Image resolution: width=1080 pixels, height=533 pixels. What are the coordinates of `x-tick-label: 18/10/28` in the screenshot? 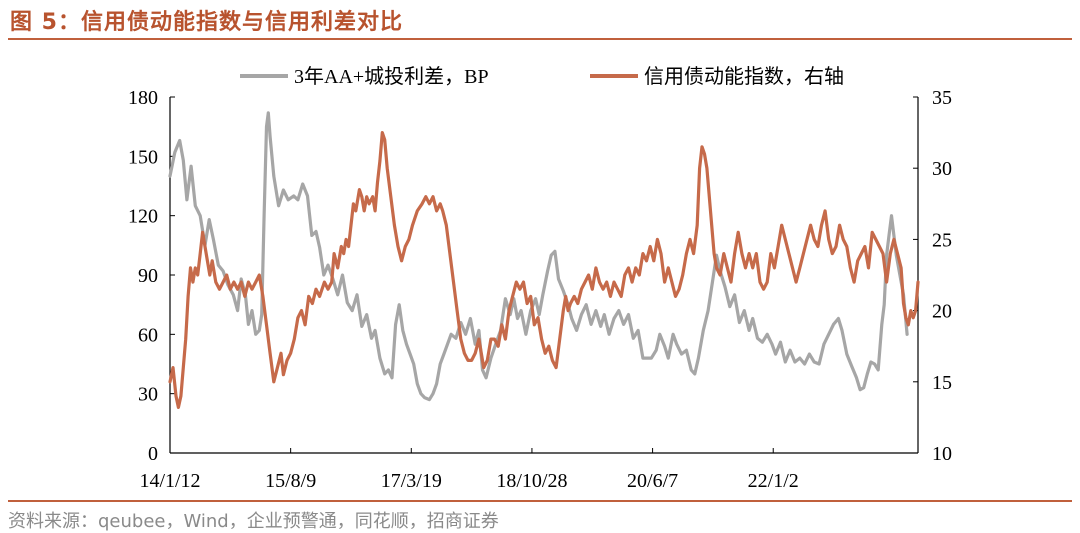 It's located at (531, 481).